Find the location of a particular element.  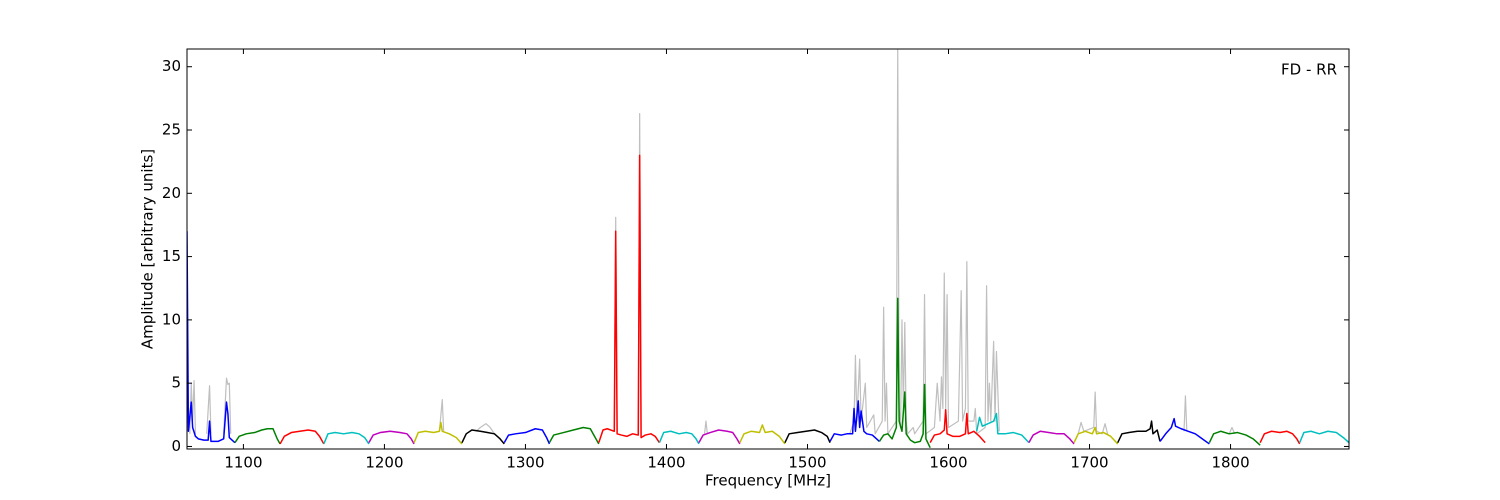

x-tick-label: 1600 is located at coordinates (948, 463).